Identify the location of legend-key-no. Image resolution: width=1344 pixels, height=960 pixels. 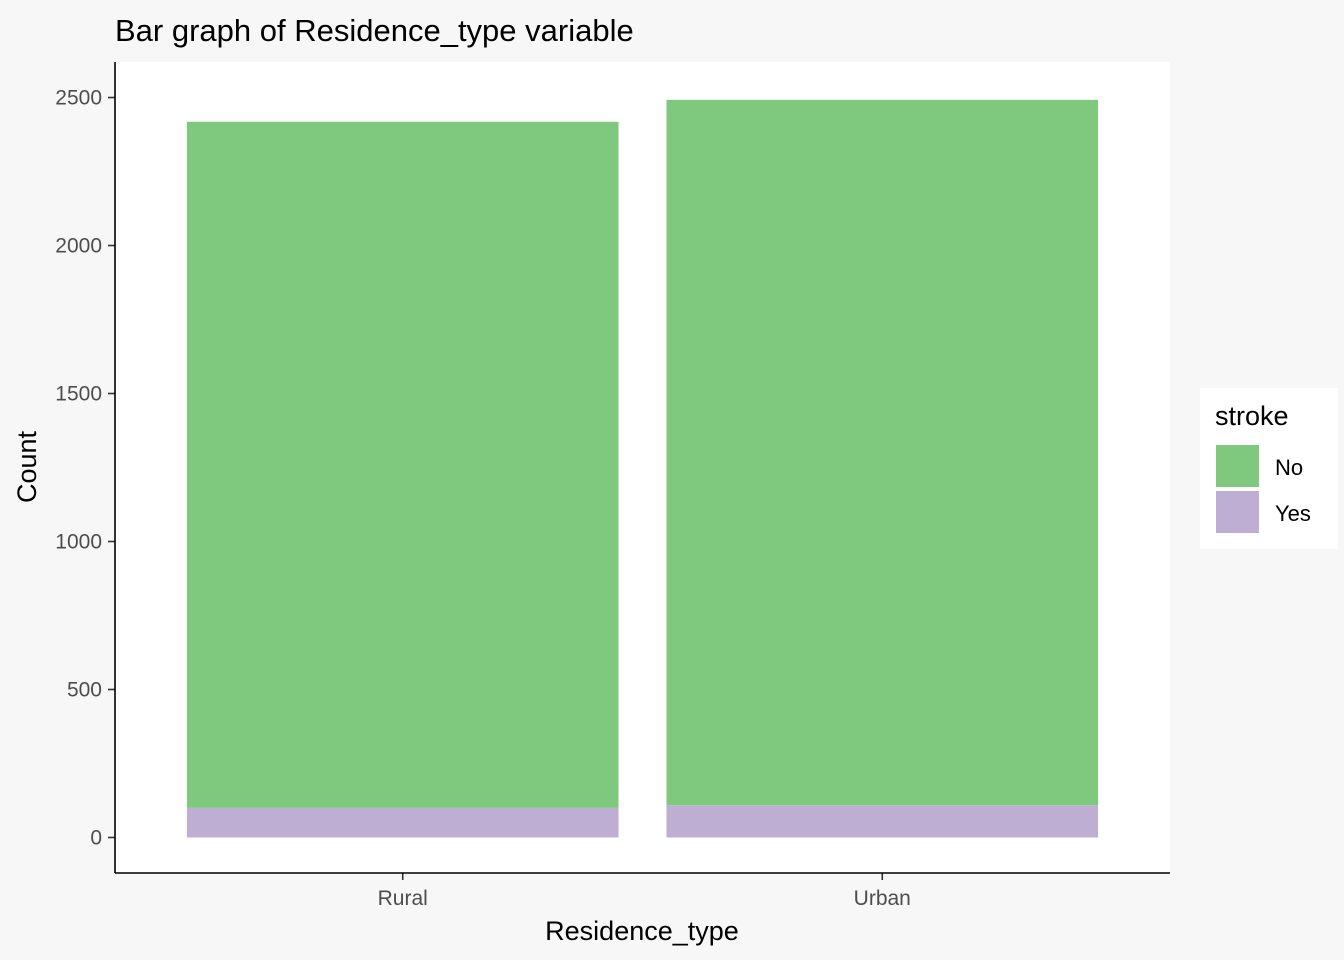
(1237, 466).